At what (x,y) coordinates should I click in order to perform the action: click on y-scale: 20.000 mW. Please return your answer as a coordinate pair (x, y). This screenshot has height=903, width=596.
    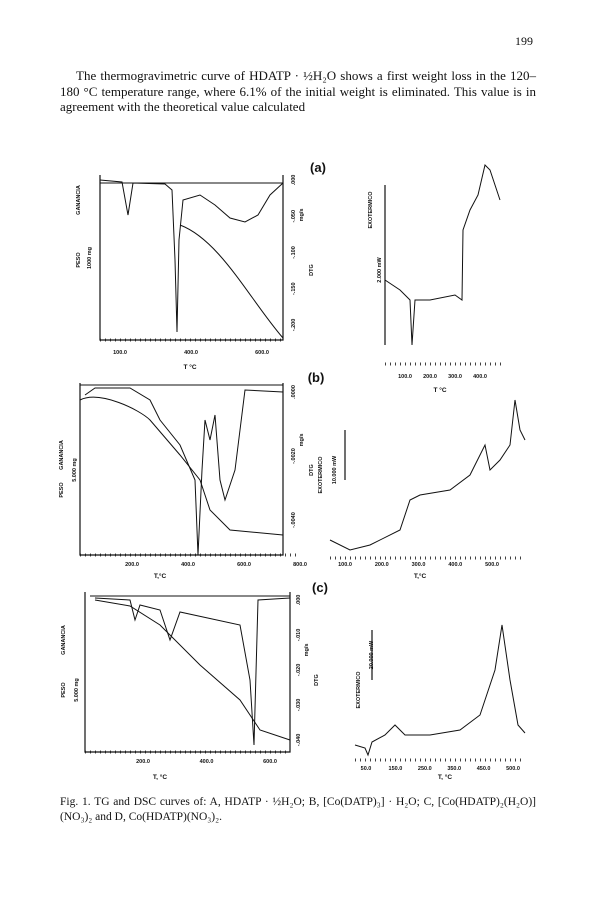
    Looking at the image, I should click on (372, 654).